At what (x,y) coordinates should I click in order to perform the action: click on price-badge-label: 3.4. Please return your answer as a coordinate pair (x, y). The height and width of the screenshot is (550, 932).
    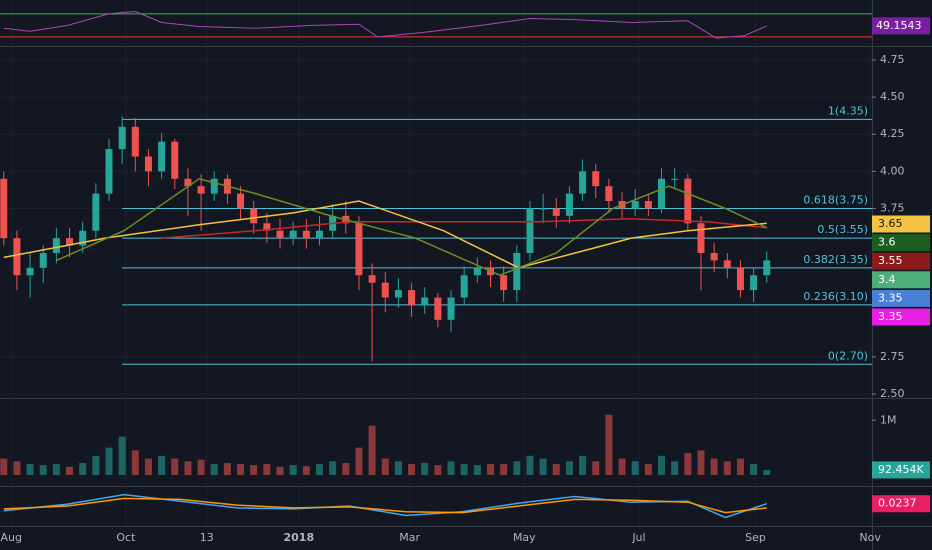
    Looking at the image, I should click on (887, 279).